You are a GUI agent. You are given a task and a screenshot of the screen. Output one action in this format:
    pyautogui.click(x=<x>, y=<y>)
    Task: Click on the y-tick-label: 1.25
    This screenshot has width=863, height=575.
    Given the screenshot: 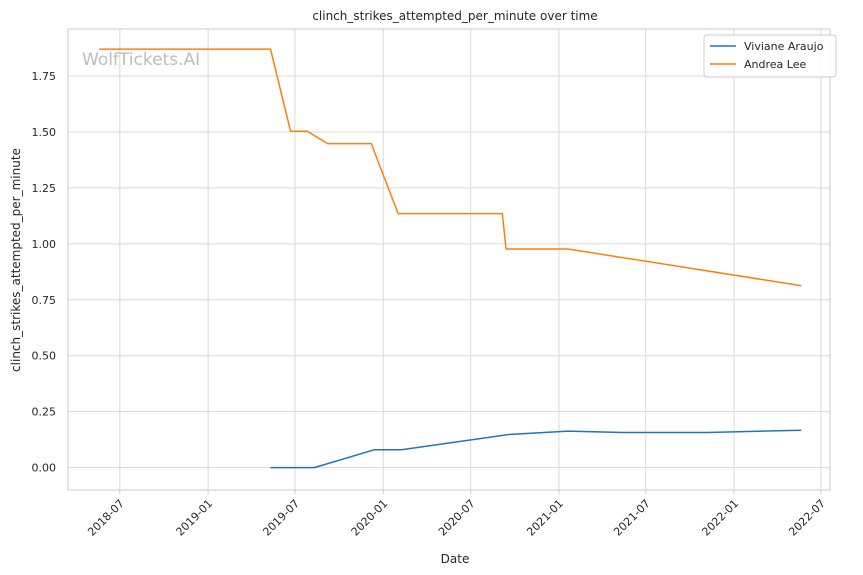 What is the action you would take?
    pyautogui.click(x=44, y=188)
    